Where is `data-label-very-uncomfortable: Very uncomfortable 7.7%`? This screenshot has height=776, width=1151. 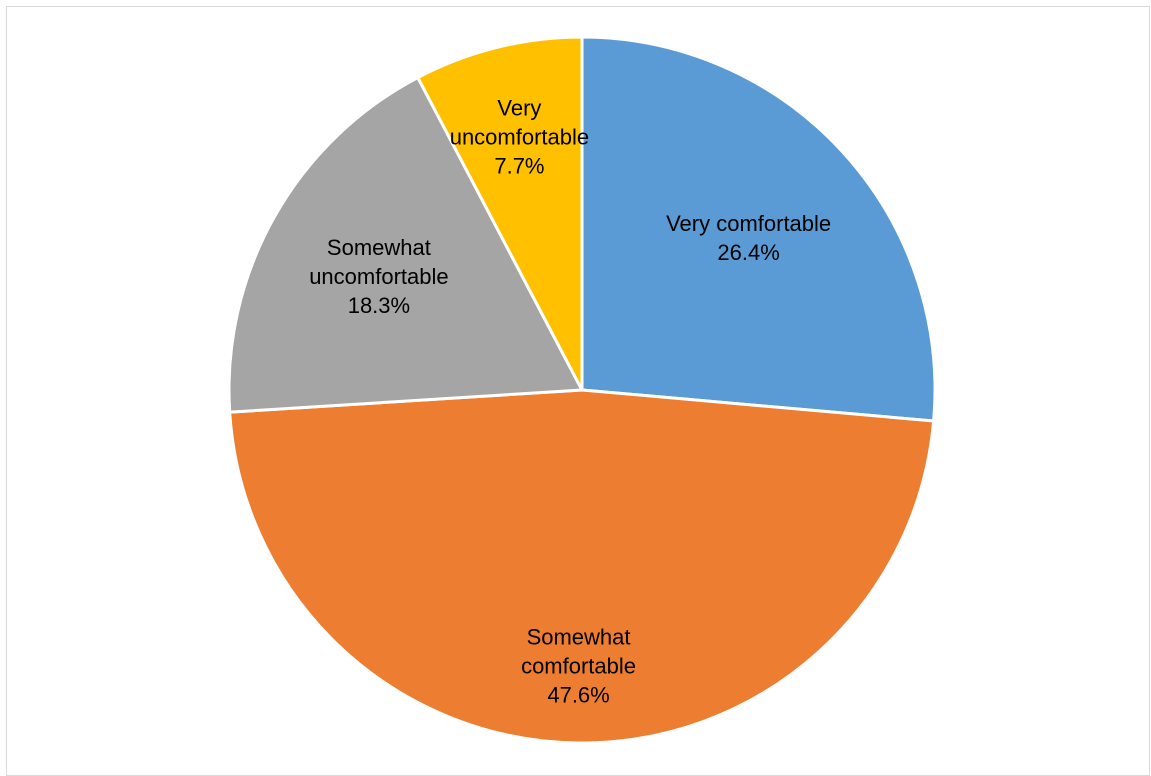 data-label-very-uncomfortable: Very uncomfortable 7.7% is located at coordinates (519, 136).